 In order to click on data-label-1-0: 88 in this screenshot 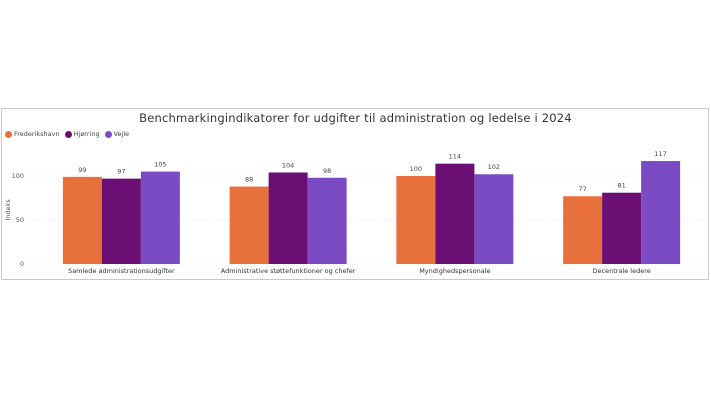, I will do `click(249, 180)`.